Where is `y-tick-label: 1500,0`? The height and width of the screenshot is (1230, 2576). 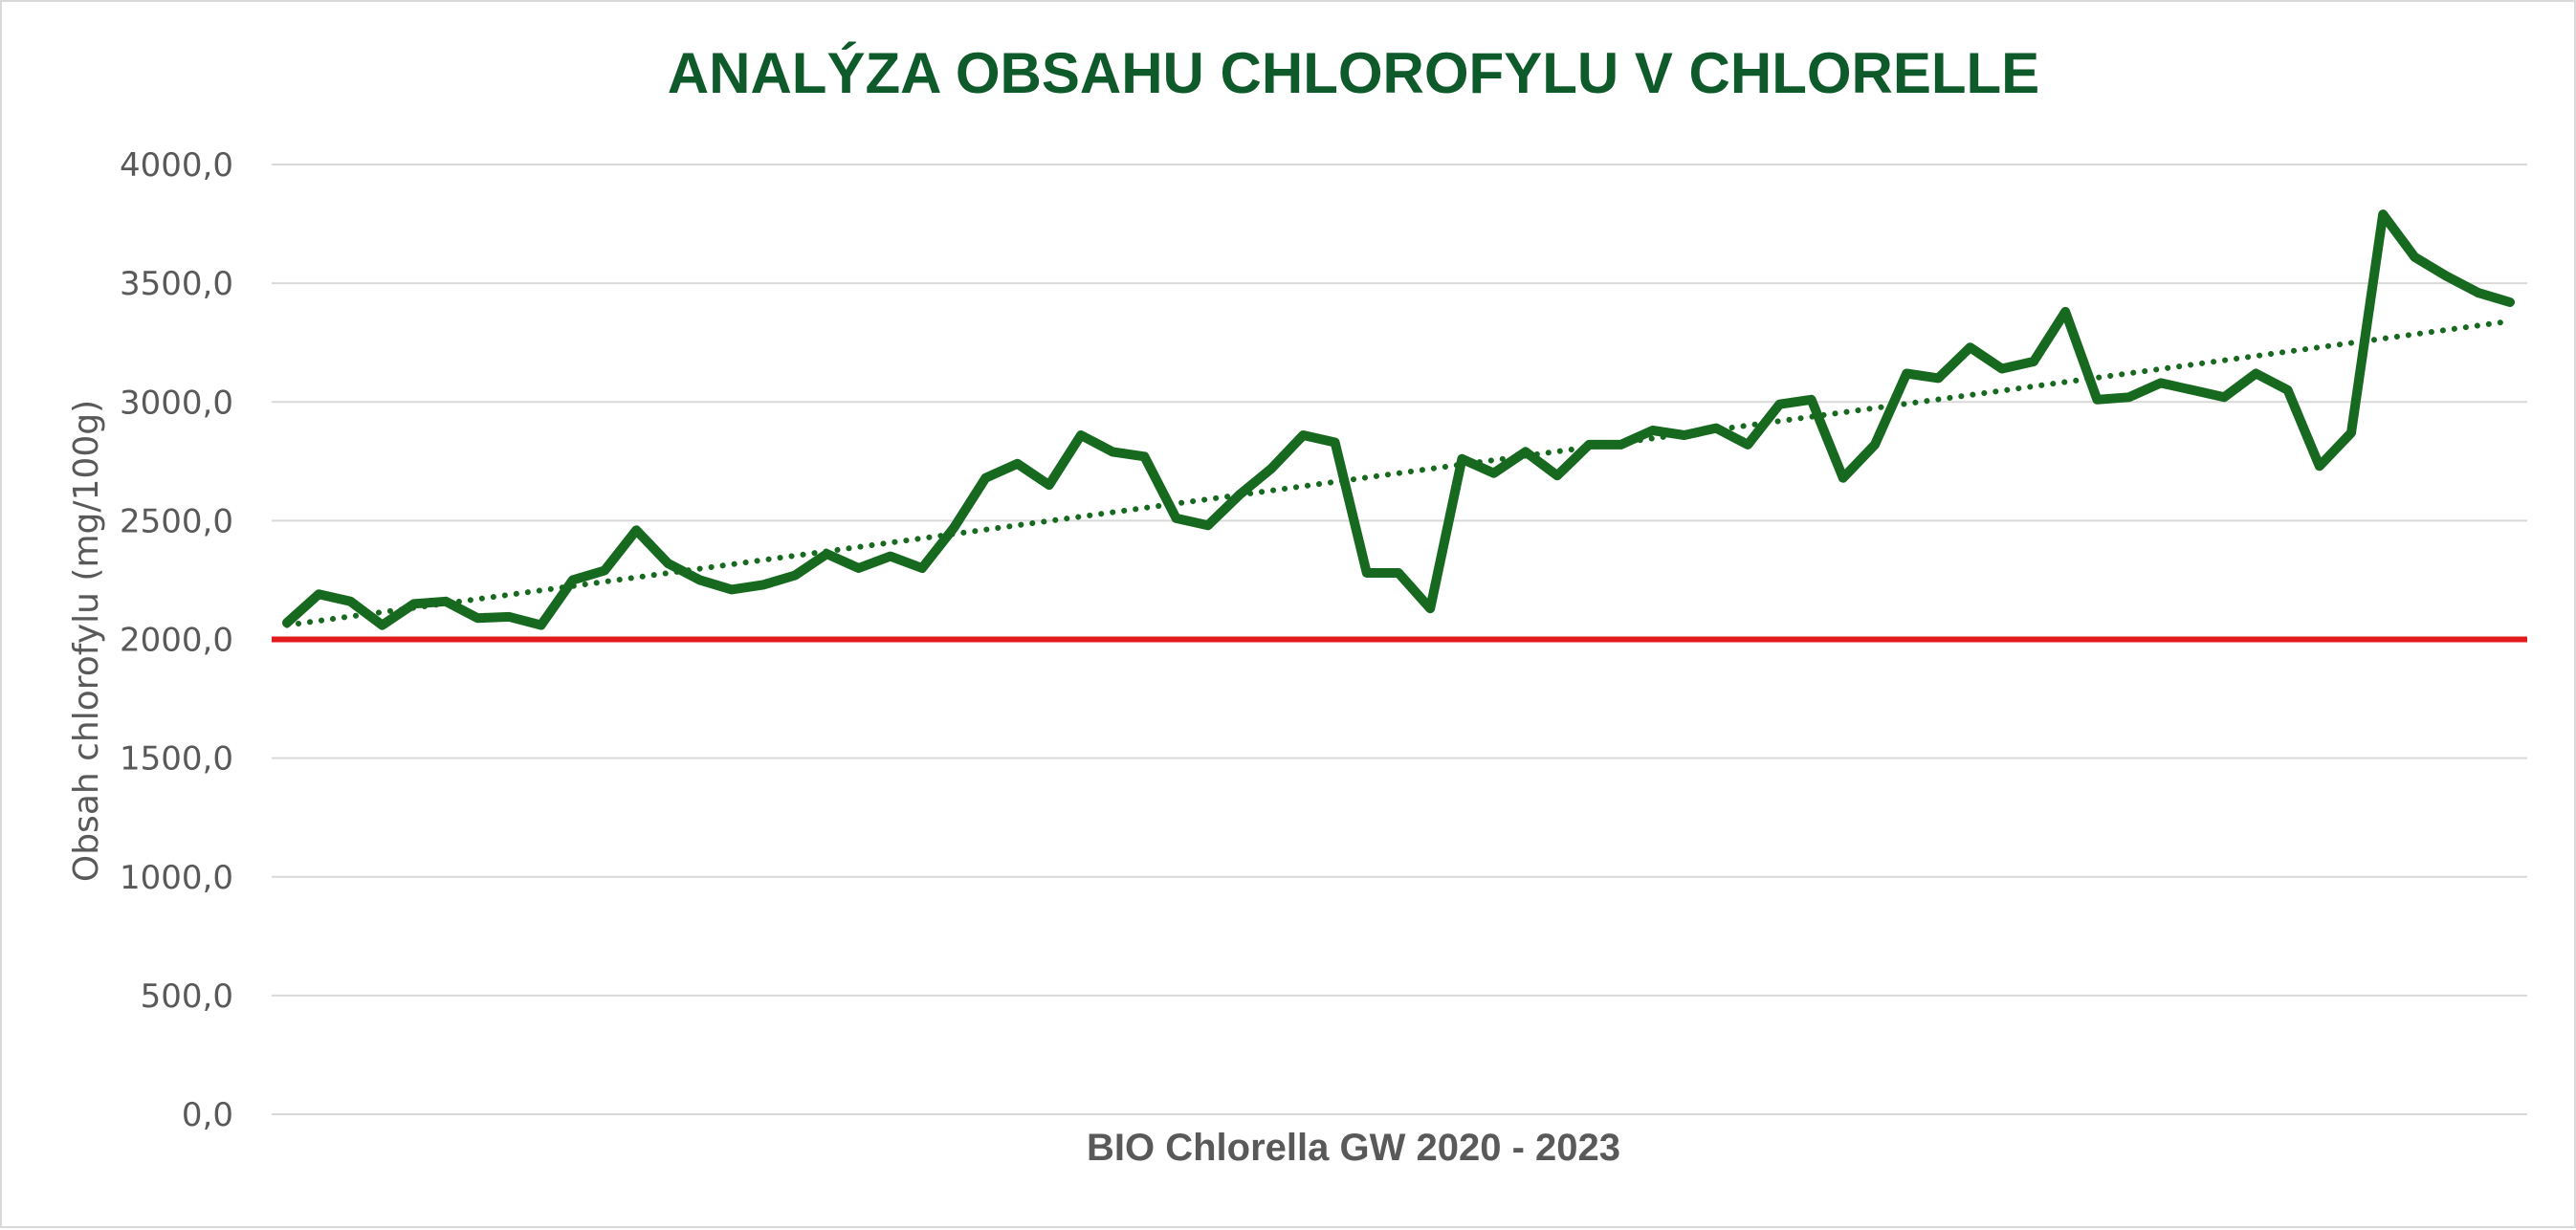
y-tick-label: 1500,0 is located at coordinates (176, 759).